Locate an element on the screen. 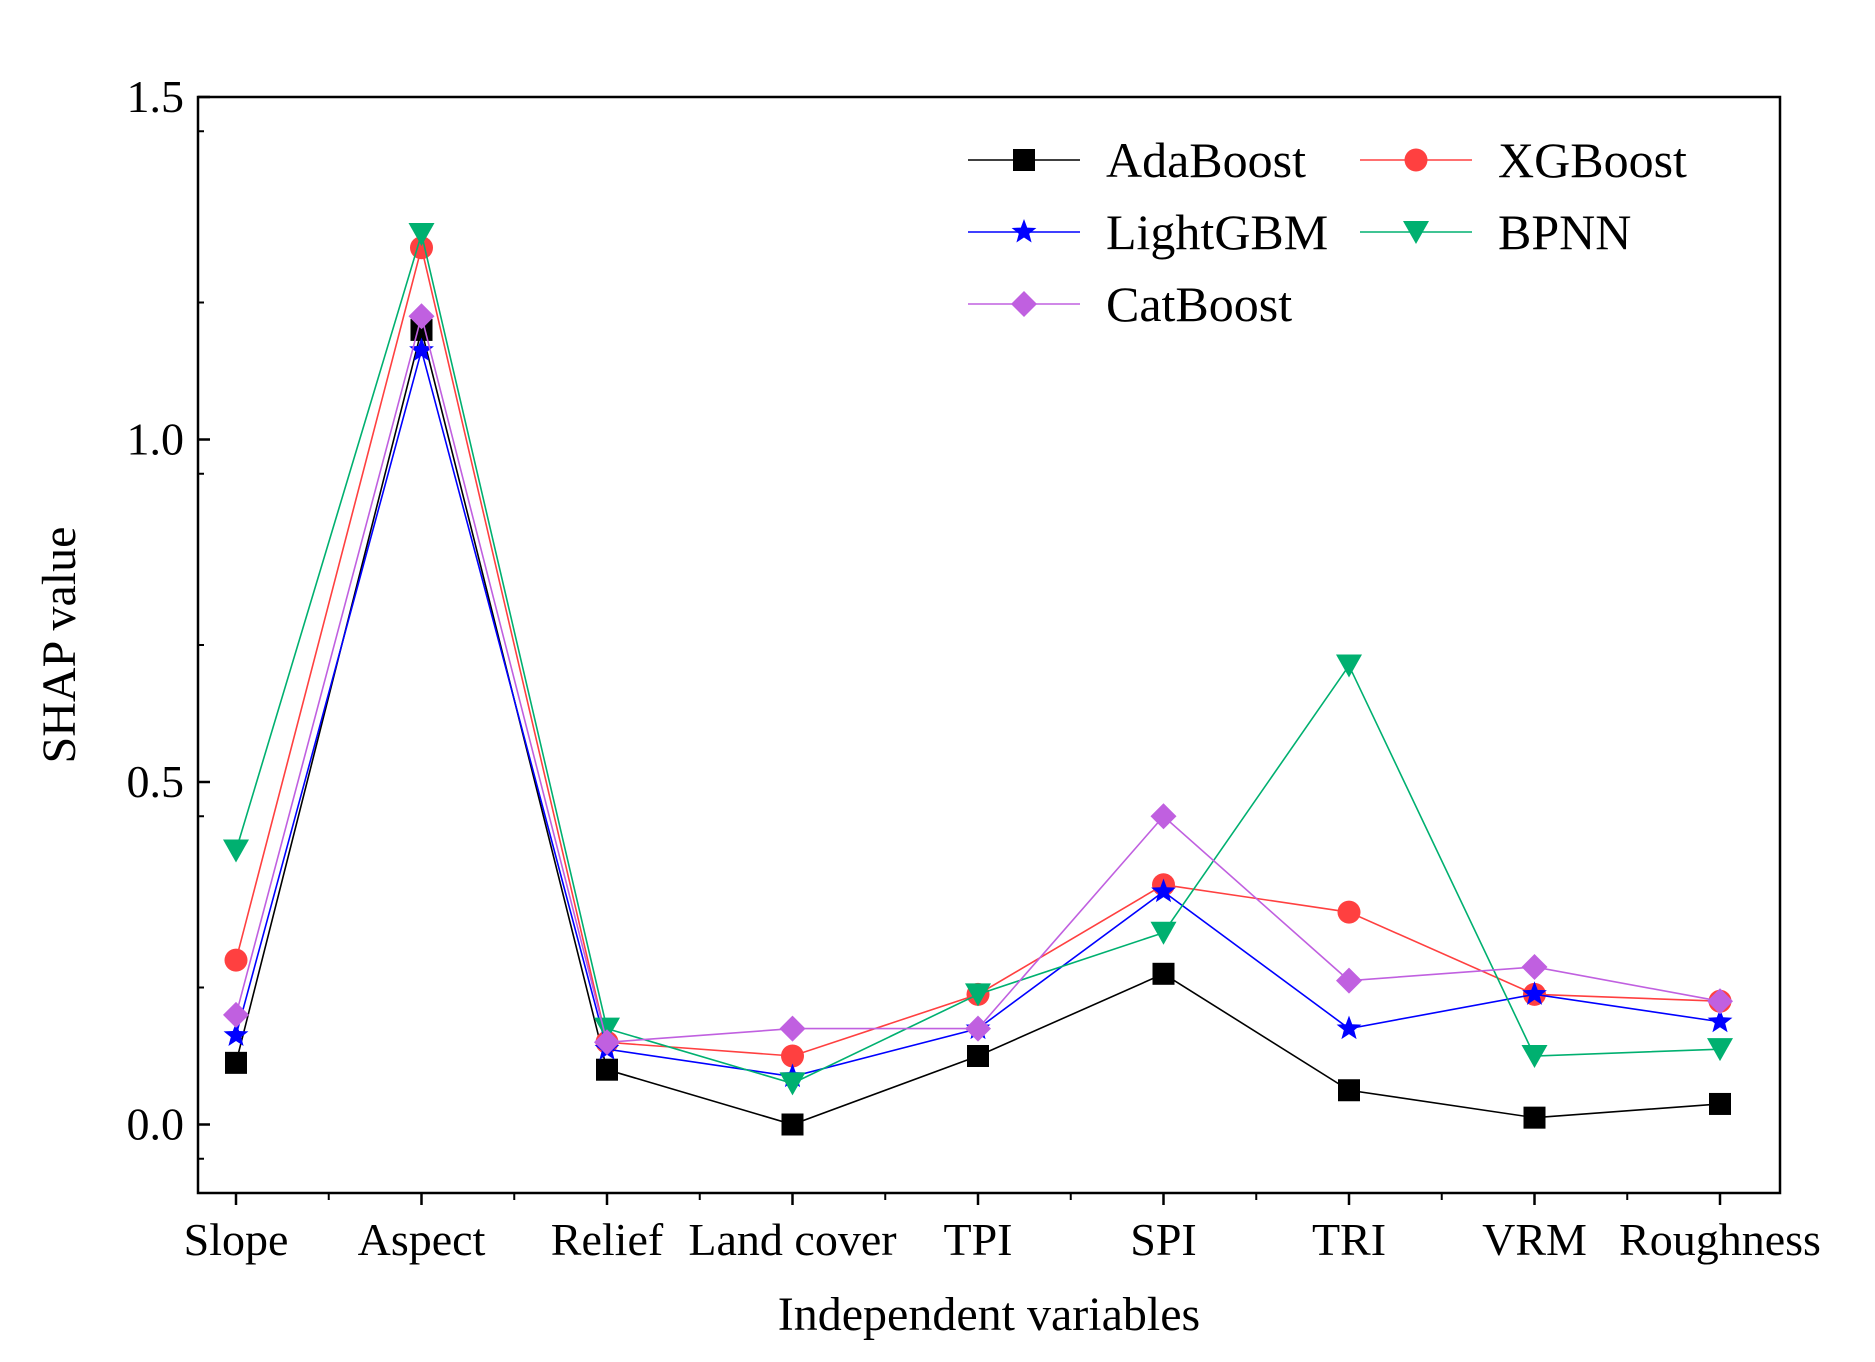 The height and width of the screenshot is (1362, 1875). legend-item-xgboost: XGBoost is located at coordinates (1523, 160).